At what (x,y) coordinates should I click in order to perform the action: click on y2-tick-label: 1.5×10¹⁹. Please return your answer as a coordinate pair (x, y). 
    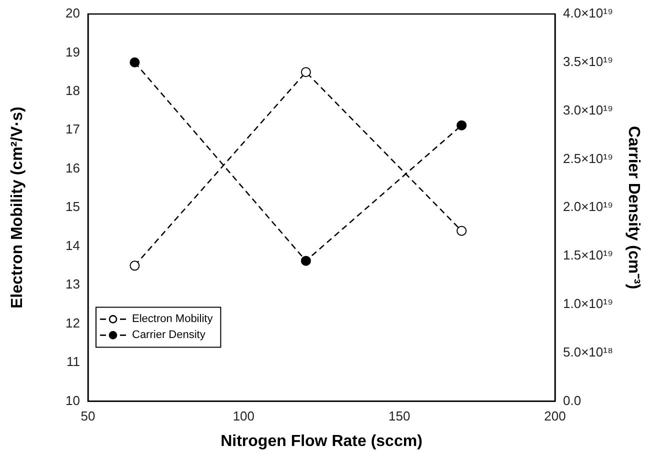
    Looking at the image, I should click on (588, 255).